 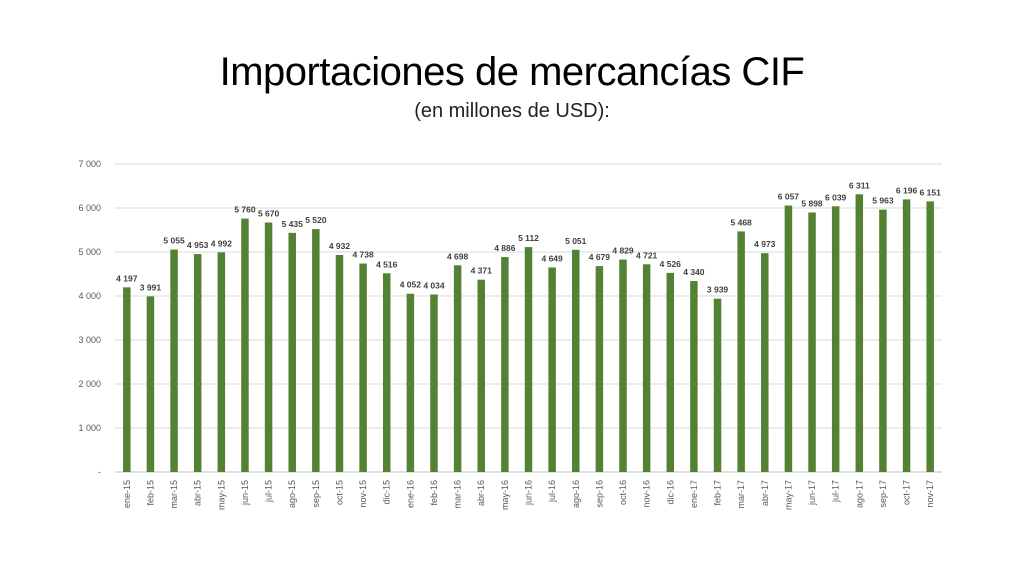 What do you see at coordinates (670, 492) in the screenshot?
I see `x-tick-label: dic-16` at bounding box center [670, 492].